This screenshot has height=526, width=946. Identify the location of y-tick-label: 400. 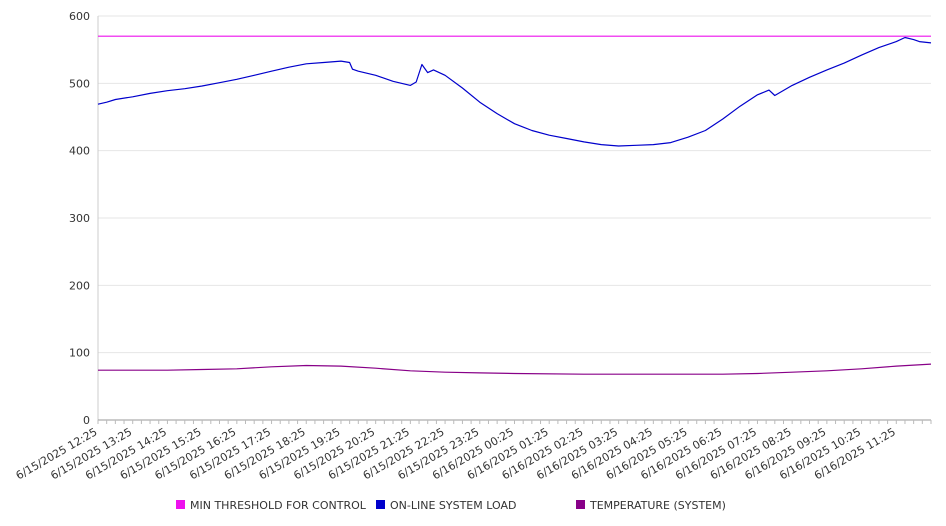
(79, 151).